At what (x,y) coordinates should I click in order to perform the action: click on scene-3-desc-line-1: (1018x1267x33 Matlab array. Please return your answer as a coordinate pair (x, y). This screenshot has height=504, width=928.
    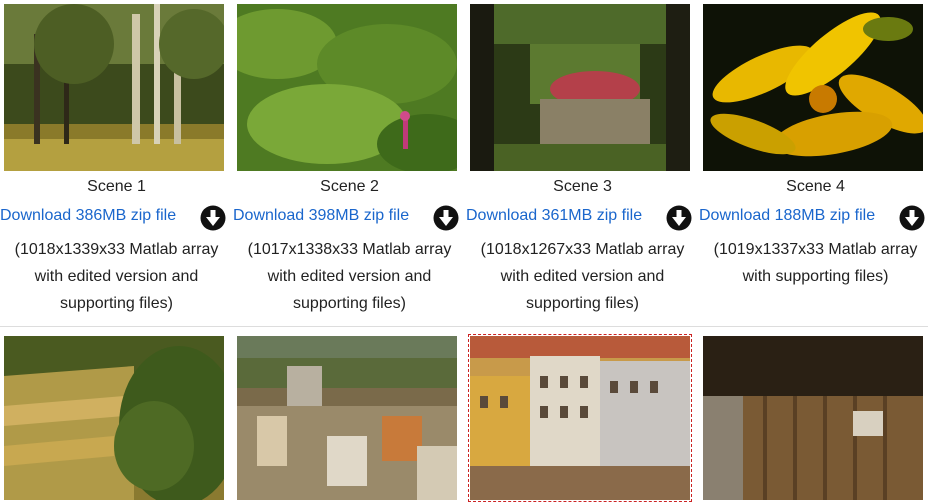
    Looking at the image, I should click on (582, 249).